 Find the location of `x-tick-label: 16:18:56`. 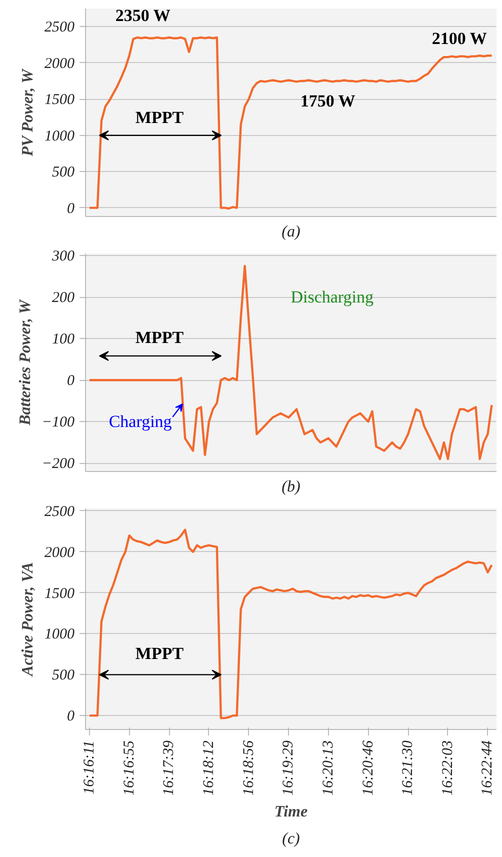

x-tick-label: 16:18:56 is located at coordinates (248, 768).